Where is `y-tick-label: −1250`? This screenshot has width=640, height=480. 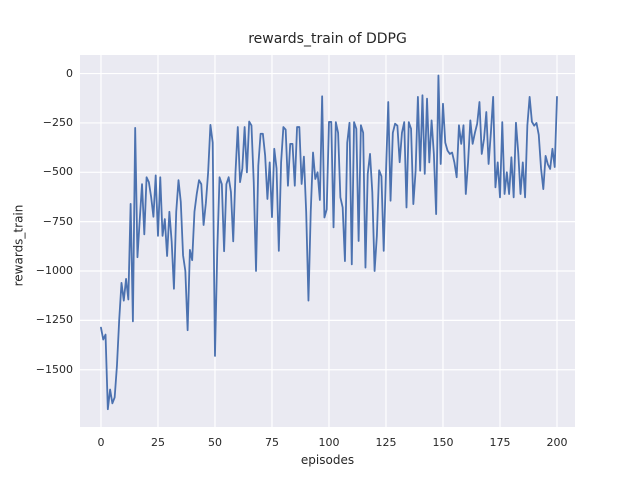 y-tick-label: −1250 is located at coordinates (54, 320).